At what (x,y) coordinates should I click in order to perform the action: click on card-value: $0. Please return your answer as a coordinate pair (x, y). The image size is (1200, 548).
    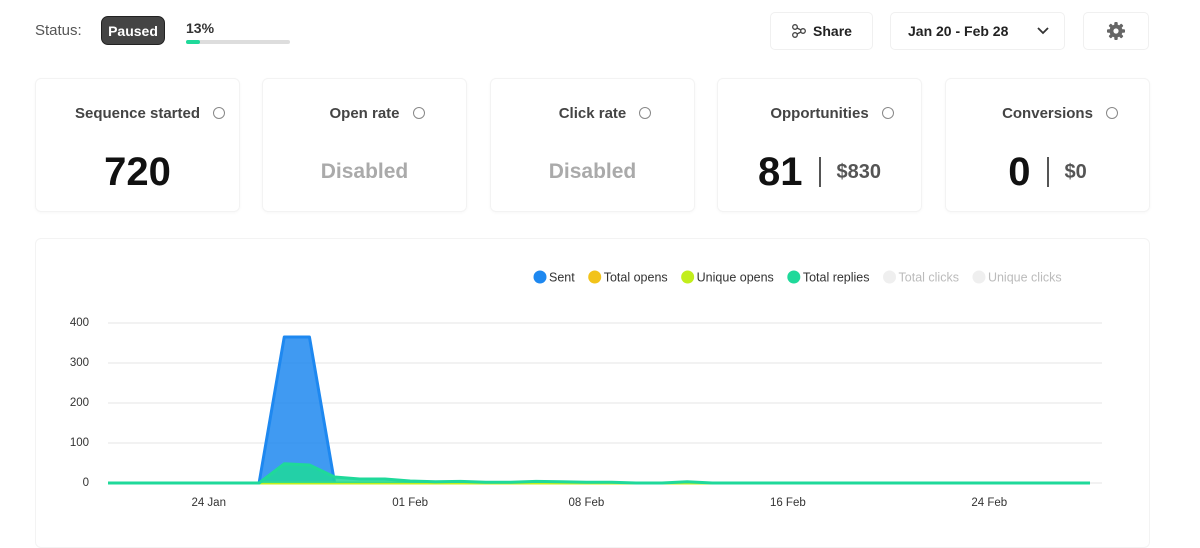
    Looking at the image, I should click on (1075, 171).